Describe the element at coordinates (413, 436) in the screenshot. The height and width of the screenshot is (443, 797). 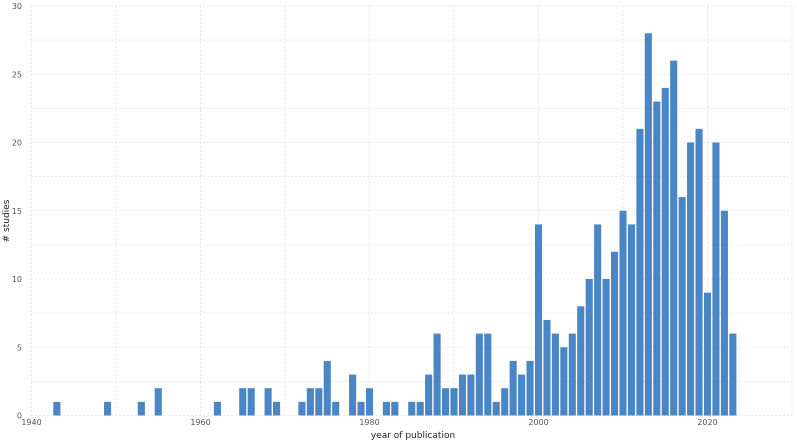
I see `x-axis-label: year of publication` at that location.